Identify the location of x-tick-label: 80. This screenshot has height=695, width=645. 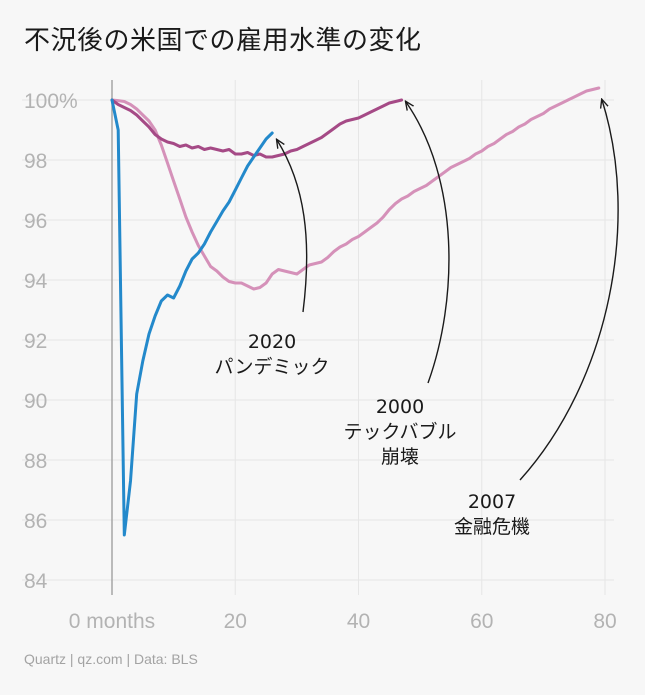
(604, 621).